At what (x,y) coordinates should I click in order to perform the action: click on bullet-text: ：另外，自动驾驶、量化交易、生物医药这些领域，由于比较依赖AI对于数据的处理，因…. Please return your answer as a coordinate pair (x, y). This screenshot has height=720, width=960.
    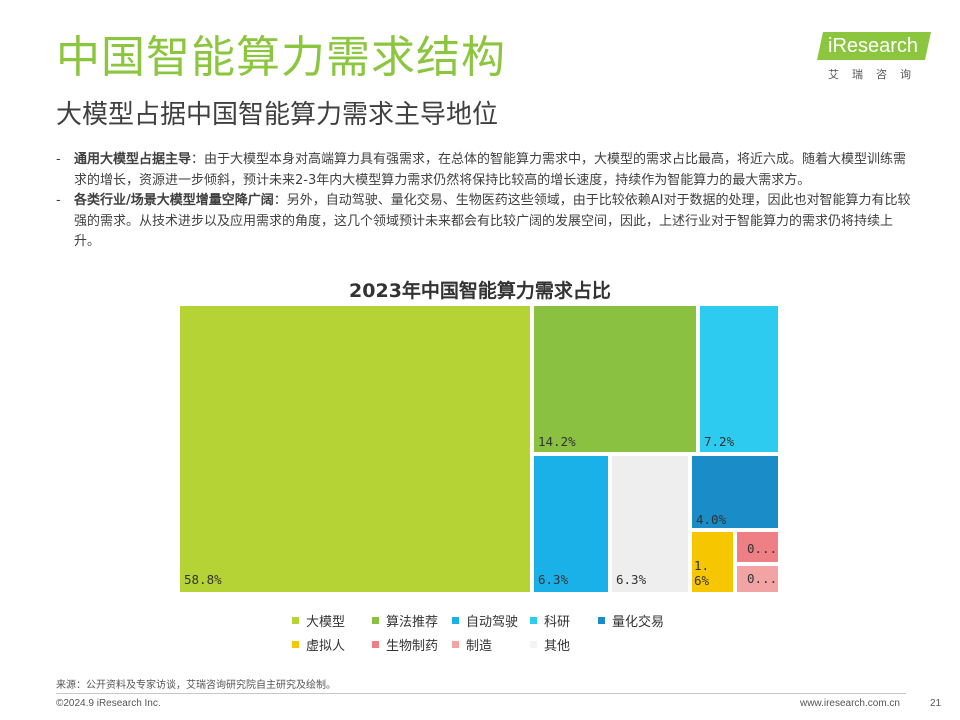
    Looking at the image, I should click on (492, 221).